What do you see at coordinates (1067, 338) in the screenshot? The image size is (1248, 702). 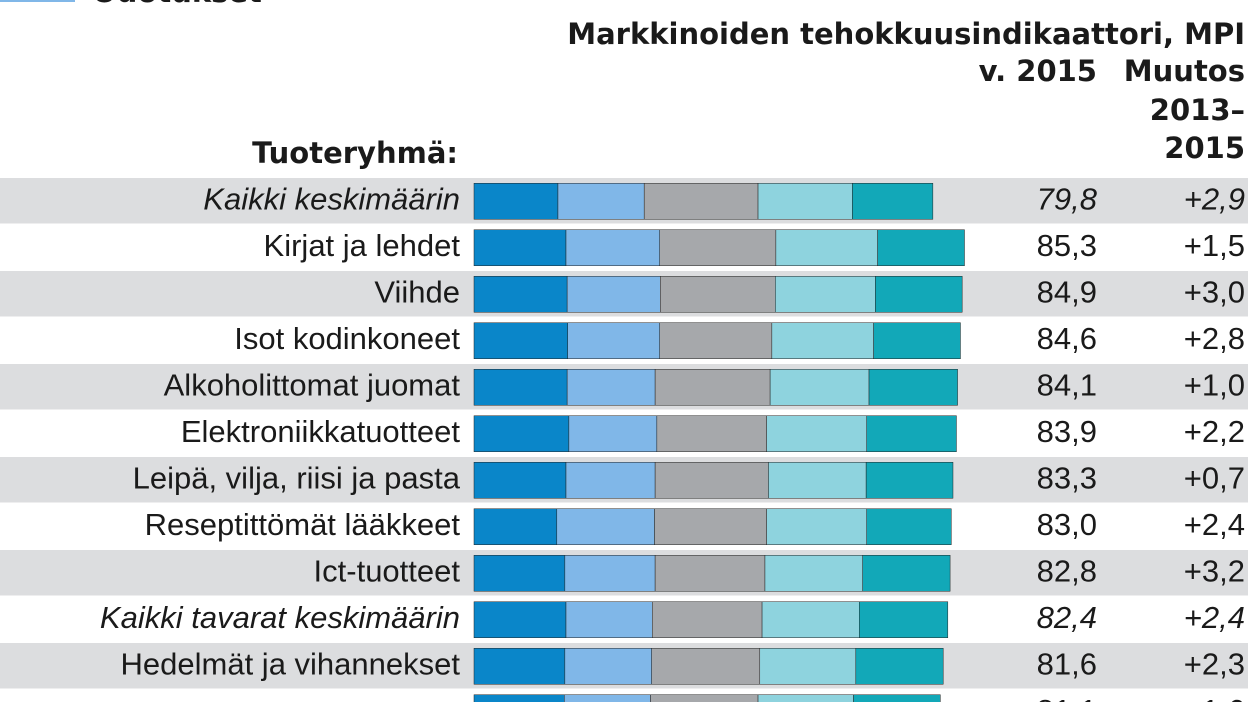 I see `mpi-label: 84,6` at bounding box center [1067, 338].